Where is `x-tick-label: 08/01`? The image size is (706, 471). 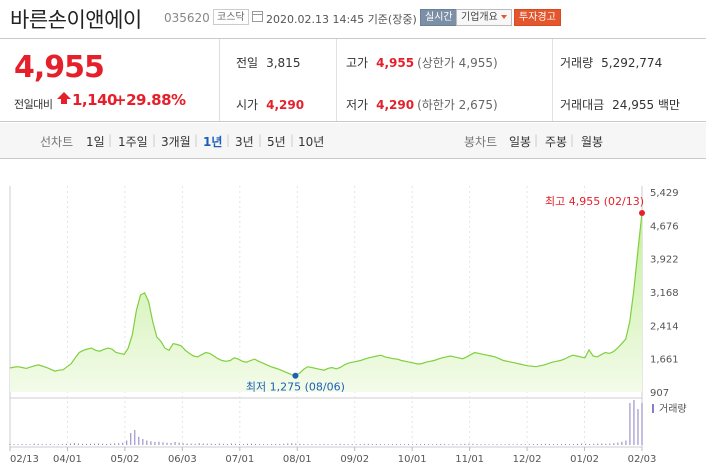 x-tick-label: 08/01 is located at coordinates (297, 459).